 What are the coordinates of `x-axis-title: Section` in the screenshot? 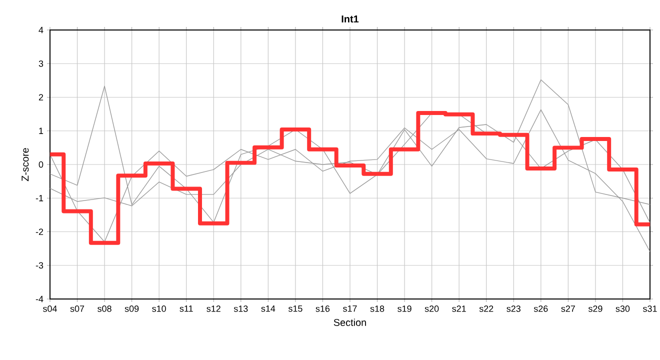 It's located at (350, 322).